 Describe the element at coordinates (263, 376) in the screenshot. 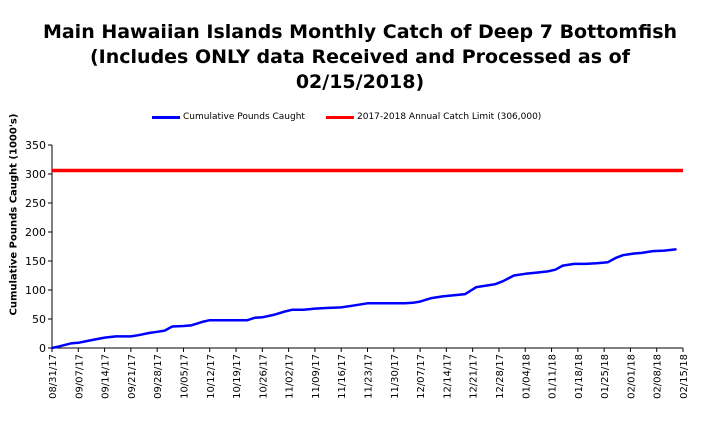

I see `x-tick-label: 10/26/17` at that location.